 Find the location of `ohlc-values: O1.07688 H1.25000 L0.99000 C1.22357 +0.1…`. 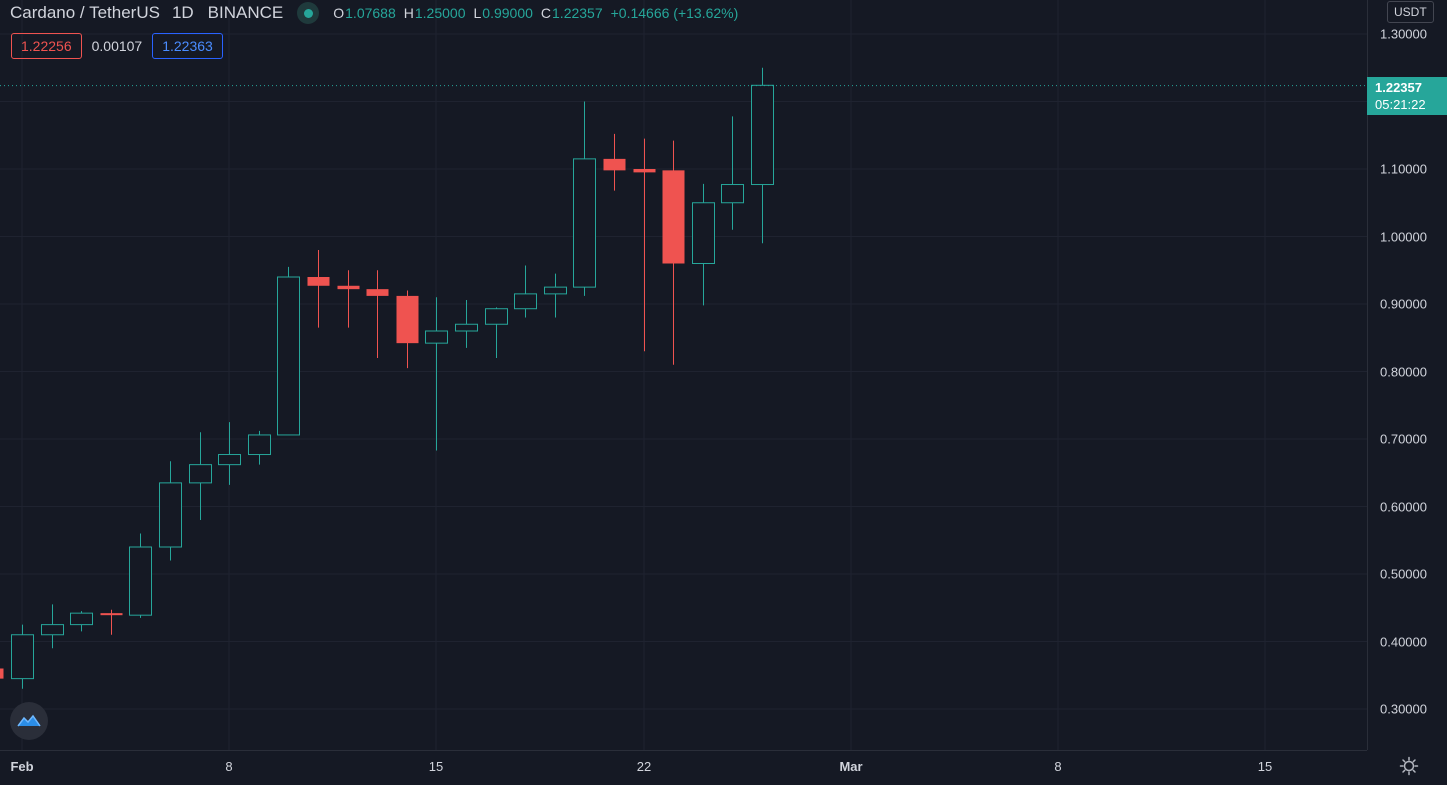

ohlc-values: O1.07688 H1.25000 L0.99000 C1.22357 +0.1… is located at coordinates (535, 13).